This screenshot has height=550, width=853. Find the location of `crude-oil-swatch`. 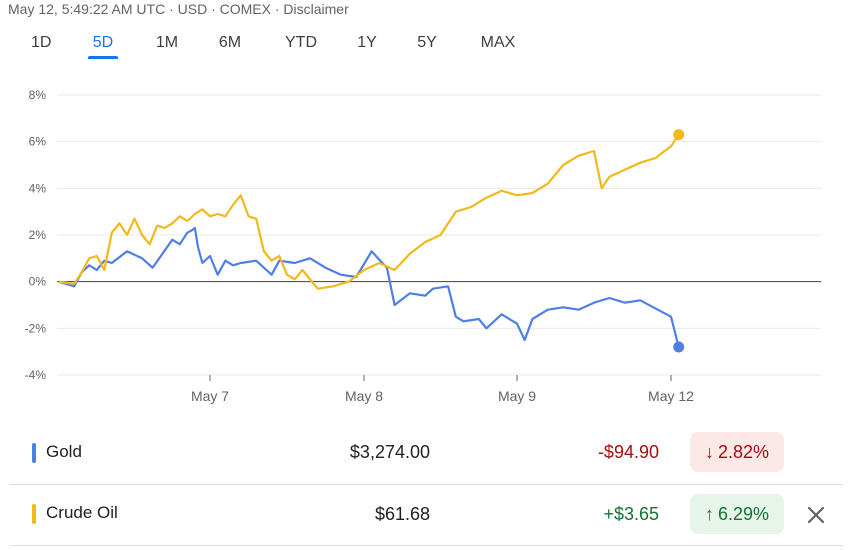

crude-oil-swatch is located at coordinates (34, 514).